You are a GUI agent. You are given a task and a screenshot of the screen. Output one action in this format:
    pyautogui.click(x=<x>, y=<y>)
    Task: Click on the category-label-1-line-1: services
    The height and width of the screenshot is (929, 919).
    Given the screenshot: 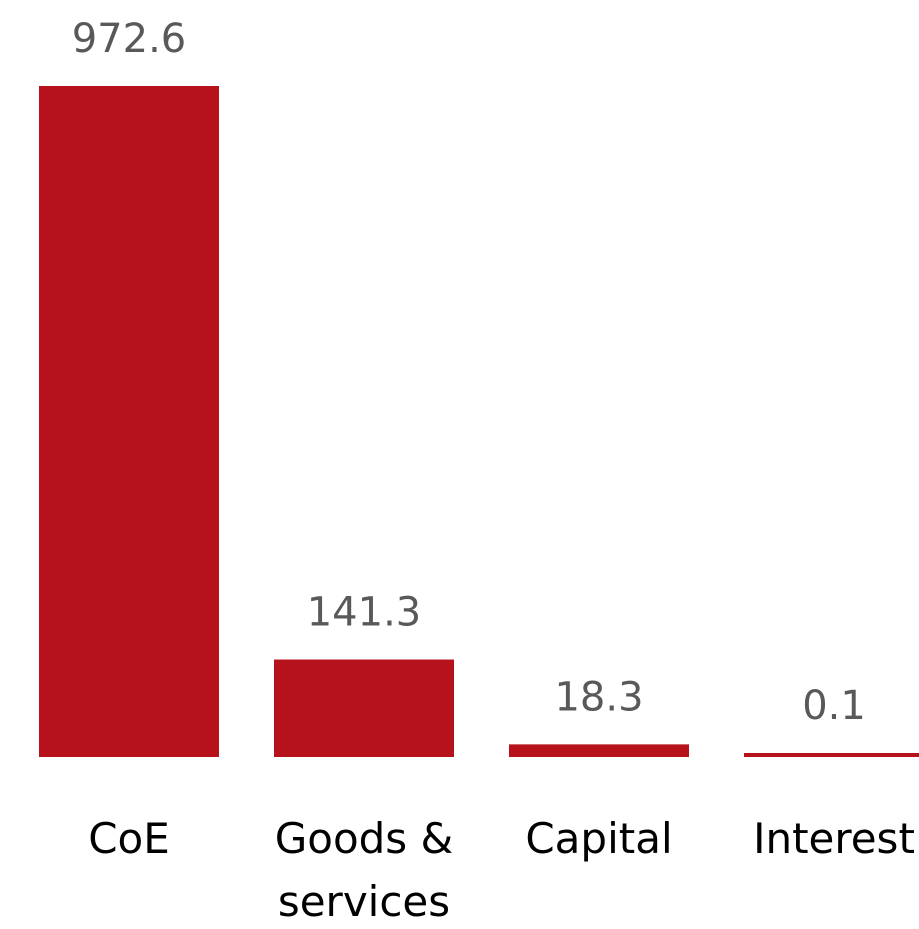 What is the action you would take?
    pyautogui.click(x=364, y=901)
    